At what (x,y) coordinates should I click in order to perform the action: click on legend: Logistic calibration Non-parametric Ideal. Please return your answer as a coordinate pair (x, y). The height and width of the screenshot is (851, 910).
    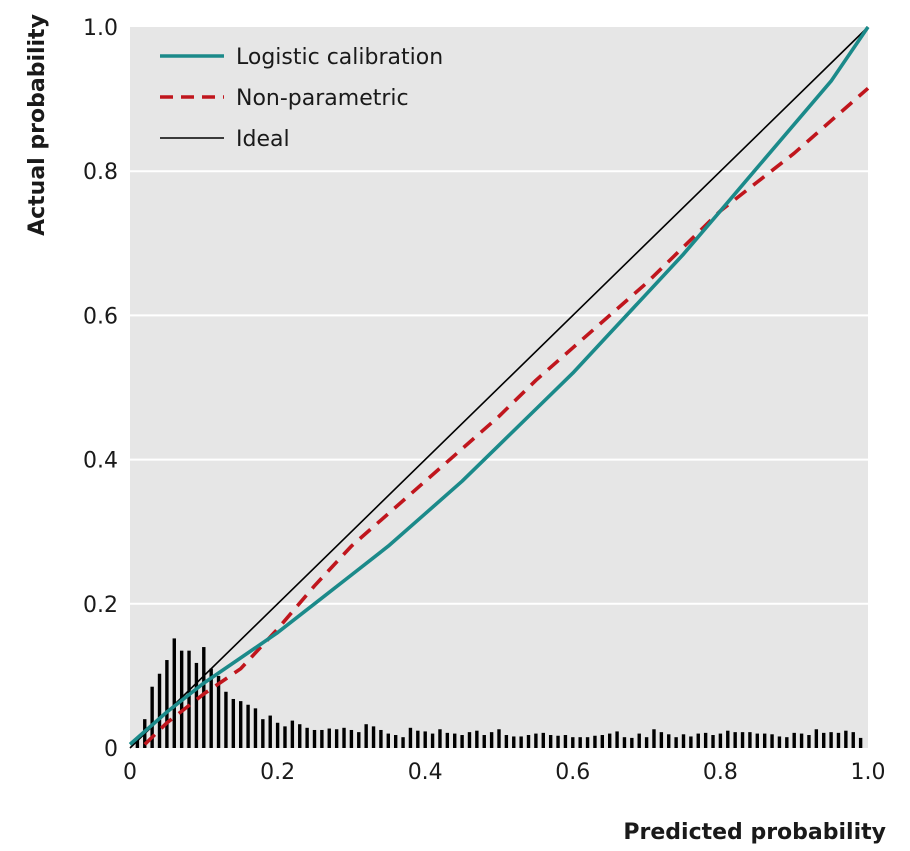
    Looking at the image, I should click on (301, 98).